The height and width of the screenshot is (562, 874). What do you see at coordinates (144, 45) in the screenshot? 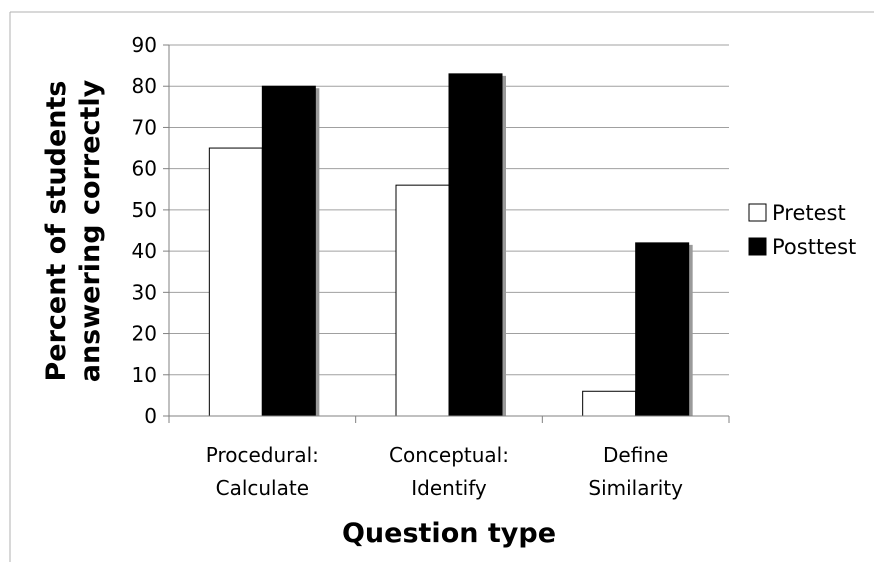
I see `y-tick-label: 90` at bounding box center [144, 45].